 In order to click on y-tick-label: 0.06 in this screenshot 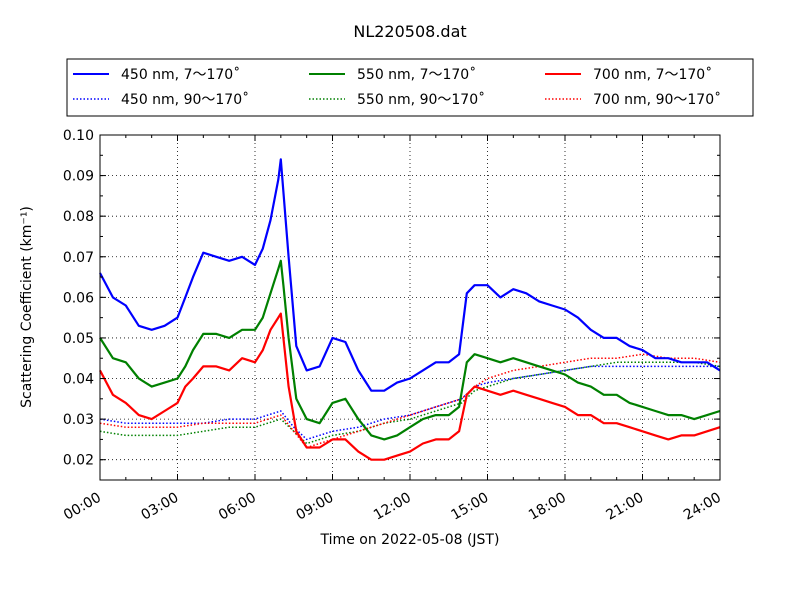, I will do `click(78, 298)`.